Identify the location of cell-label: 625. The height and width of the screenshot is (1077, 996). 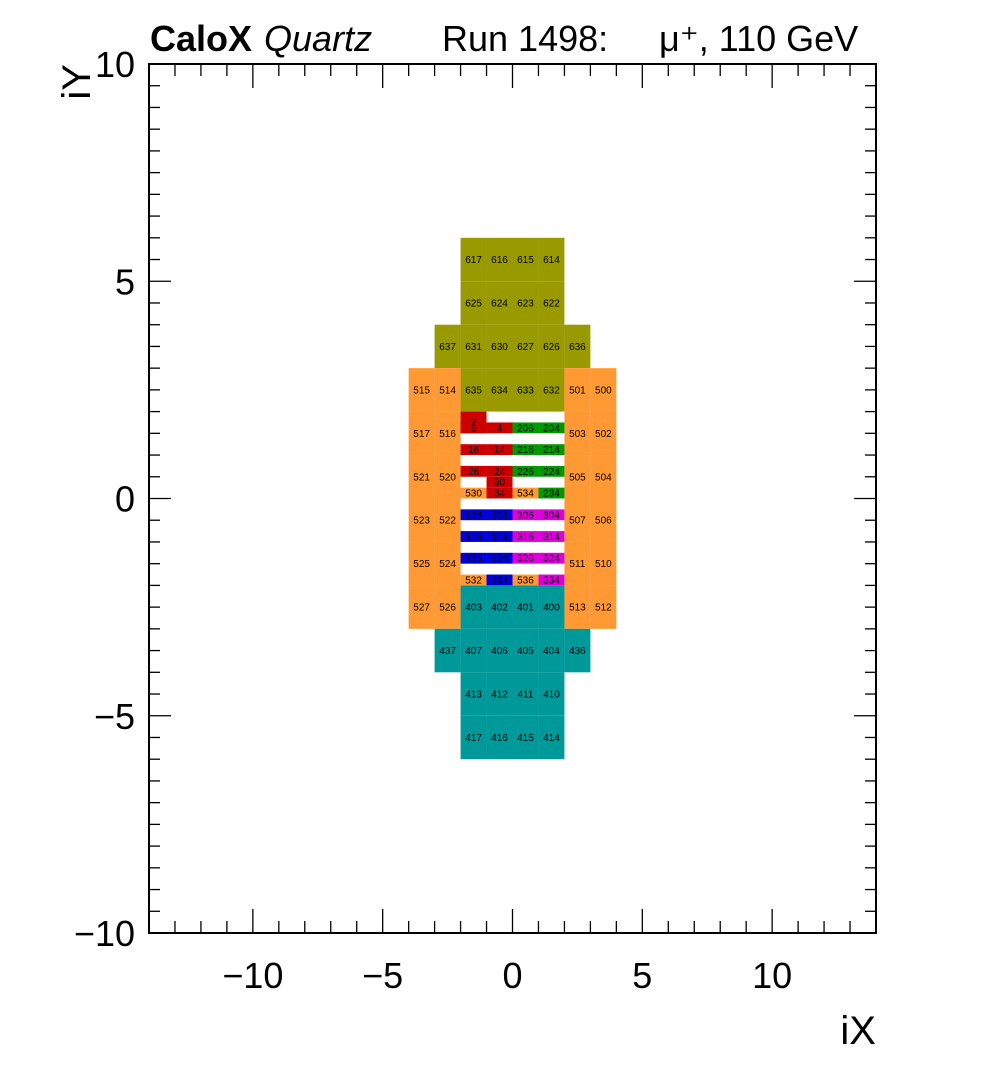
(473, 303).